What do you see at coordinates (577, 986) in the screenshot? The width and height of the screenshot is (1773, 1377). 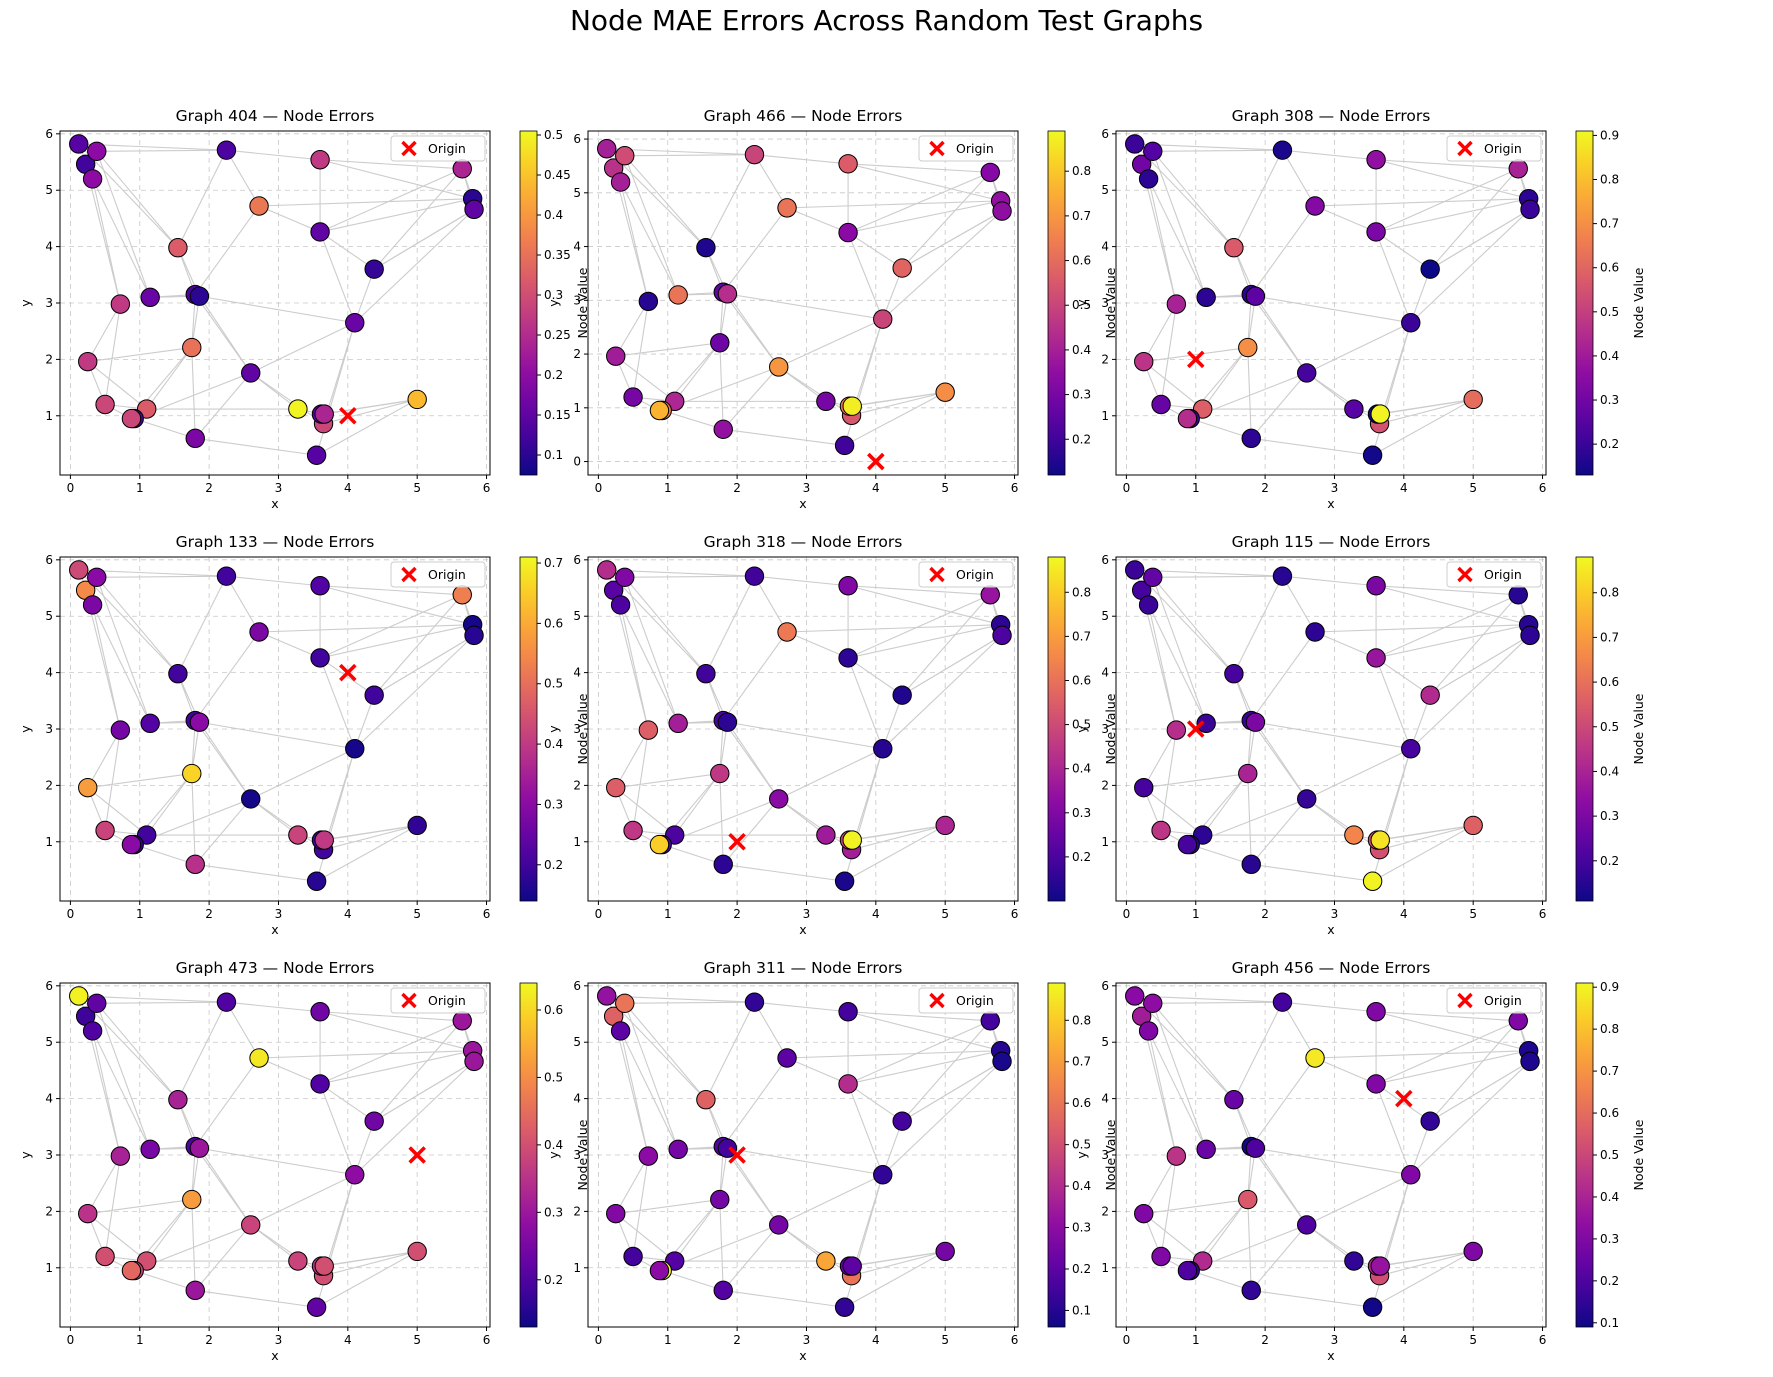 I see `y-tick-label: 6` at bounding box center [577, 986].